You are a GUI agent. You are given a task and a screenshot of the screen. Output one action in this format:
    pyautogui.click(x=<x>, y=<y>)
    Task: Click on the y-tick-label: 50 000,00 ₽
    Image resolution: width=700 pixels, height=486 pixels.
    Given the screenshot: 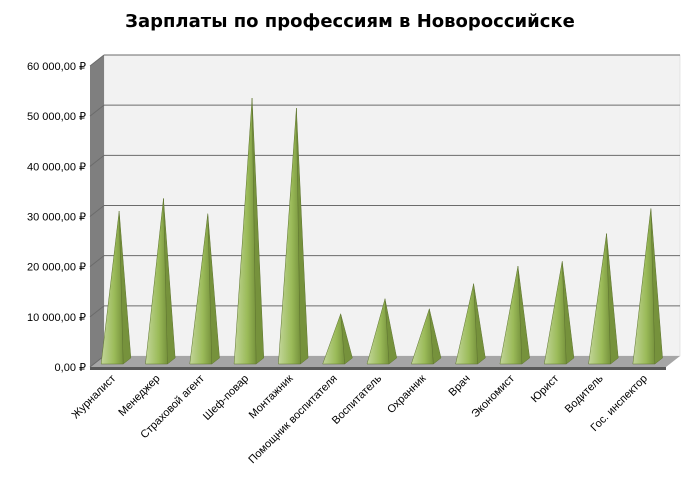 What is the action you would take?
    pyautogui.click(x=56, y=117)
    